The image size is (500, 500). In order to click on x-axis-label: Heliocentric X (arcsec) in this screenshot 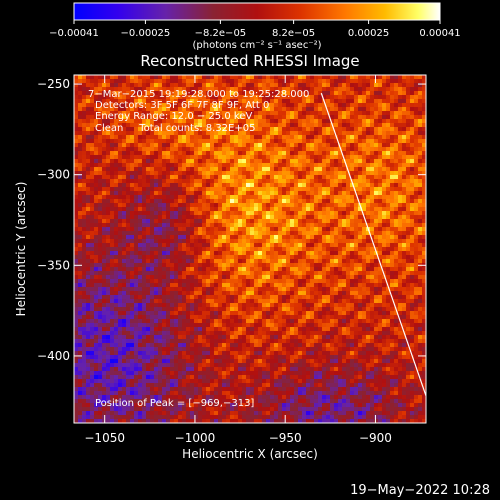, I will do `click(250, 454)`.